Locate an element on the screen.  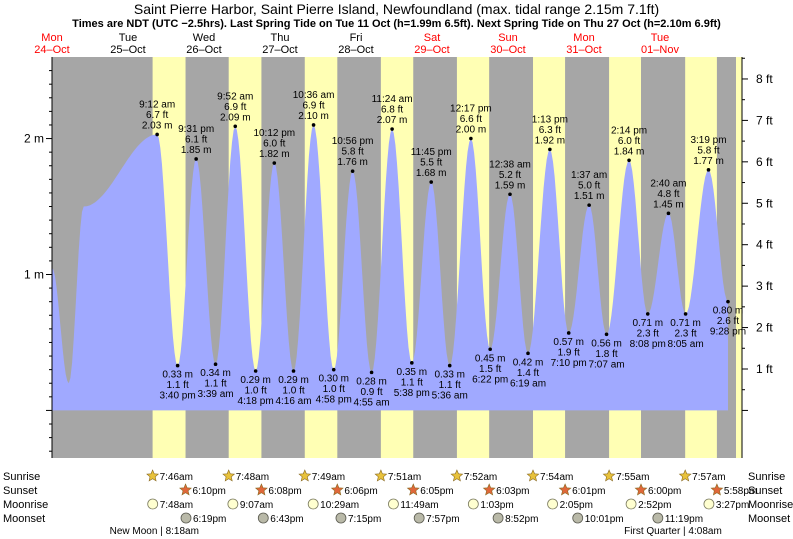
low-tide-label: 0.28 m is located at coordinates (371, 381).